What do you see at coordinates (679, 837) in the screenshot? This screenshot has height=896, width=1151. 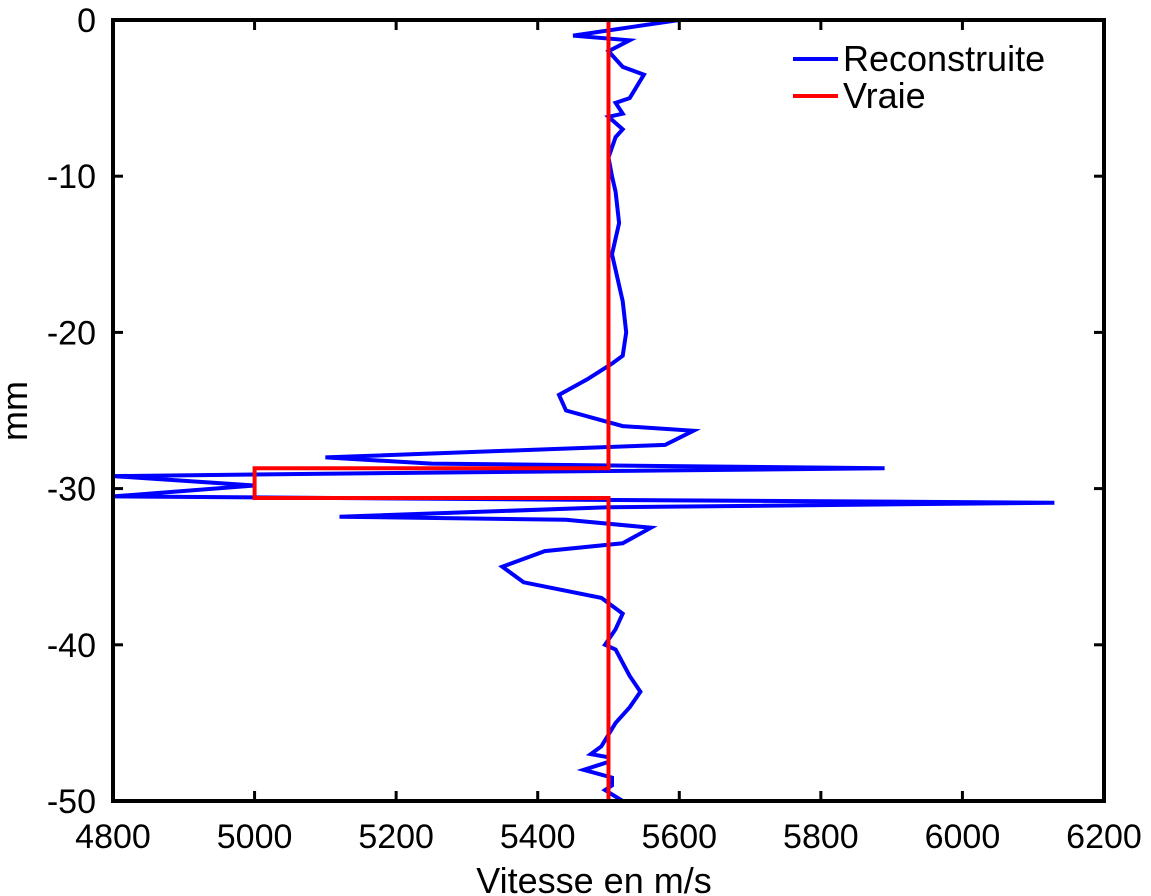 I see `x-tick-label: 5600` at bounding box center [679, 837].